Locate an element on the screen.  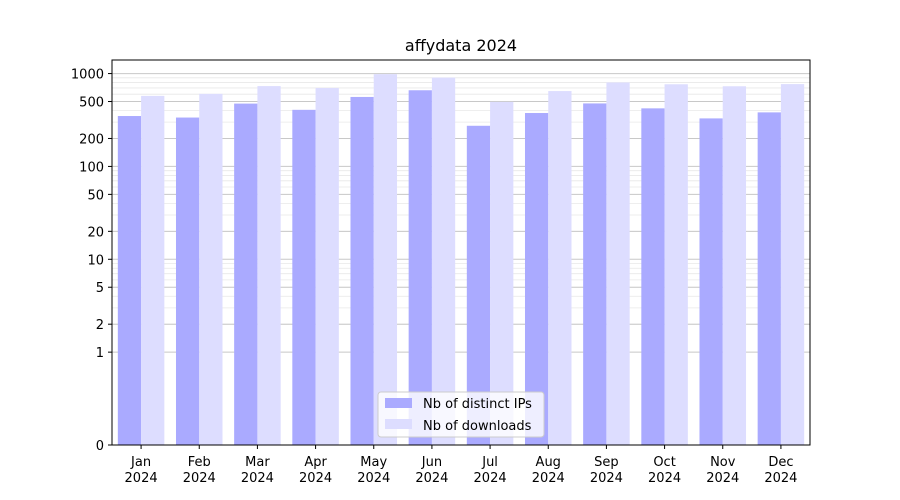
x-tick-label-month: Jul is located at coordinates (489, 462).